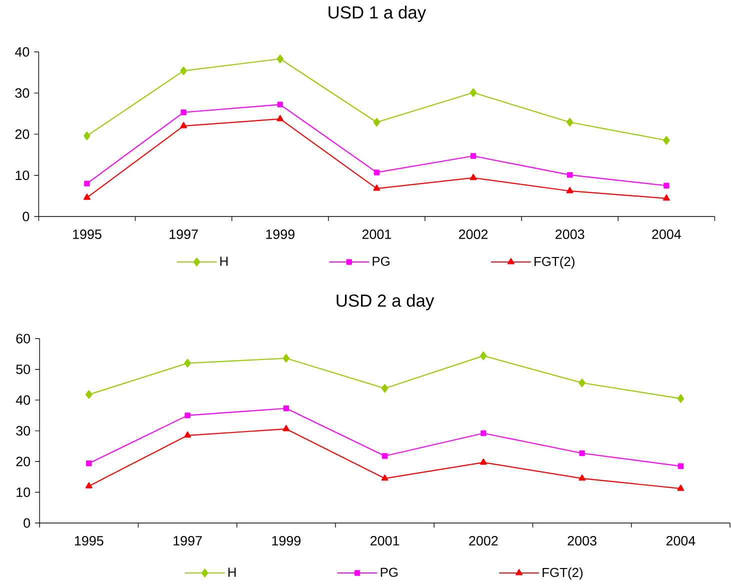  I want to click on y-tick-label: 60, so click(23, 339).